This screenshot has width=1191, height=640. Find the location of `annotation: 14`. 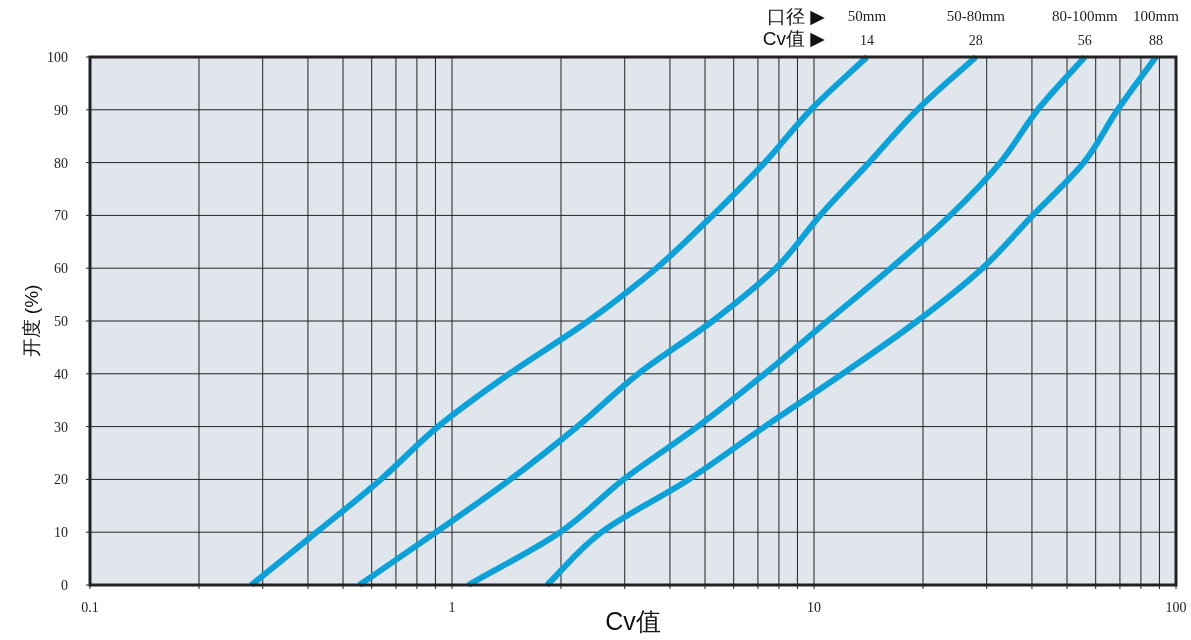

annotation: 14 is located at coordinates (866, 40).